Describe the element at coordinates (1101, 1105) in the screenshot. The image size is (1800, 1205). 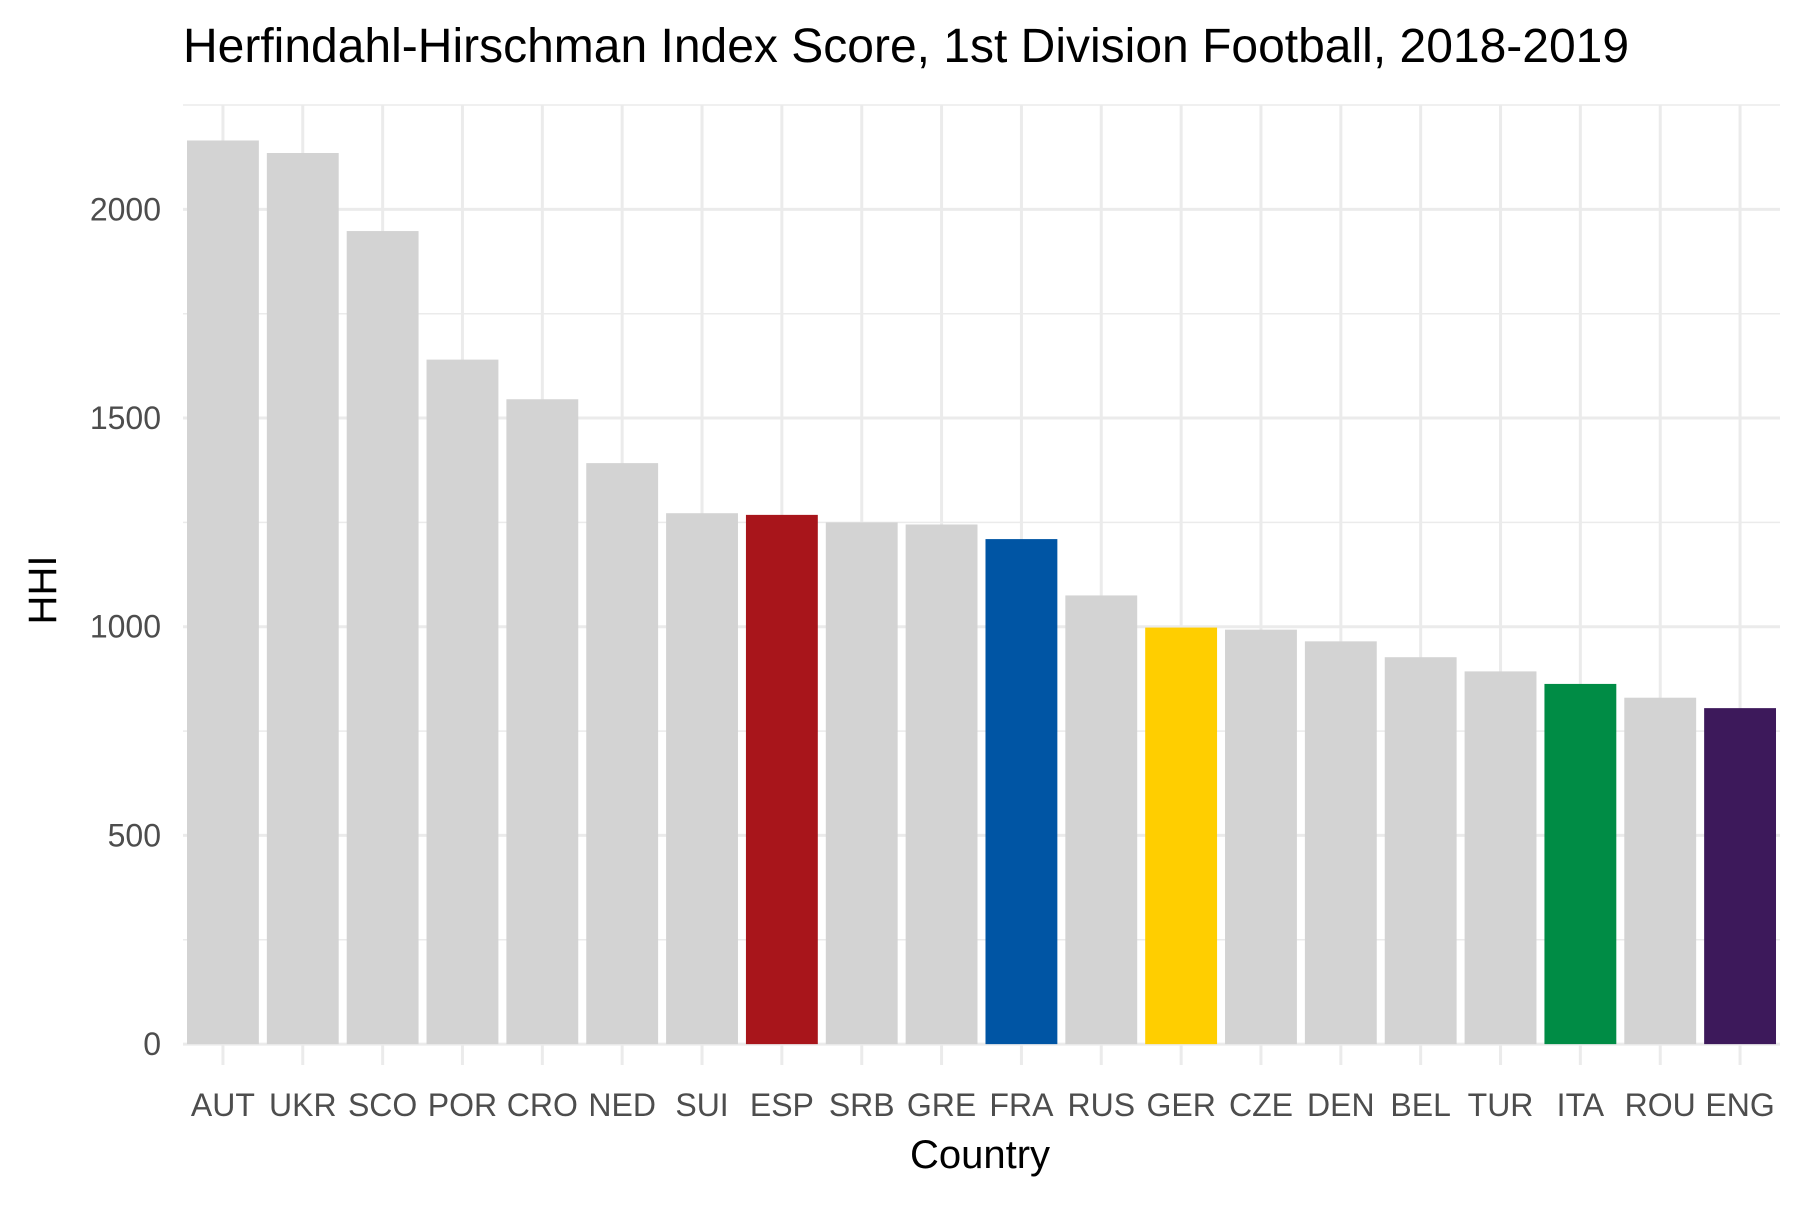
I see `x-tick-label: RUS` at that location.